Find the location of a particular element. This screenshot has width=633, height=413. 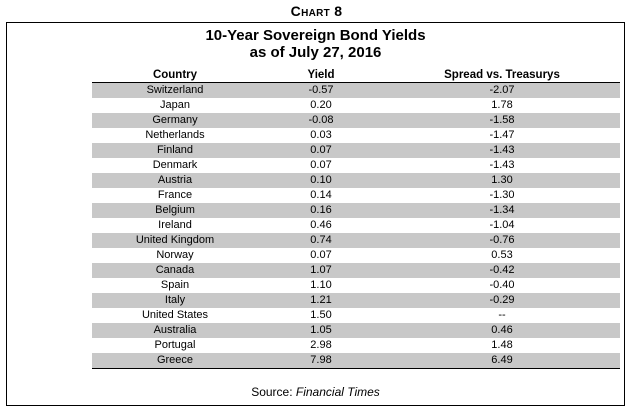

table-row: Belgium 0.16 -1.34 is located at coordinates (356, 210).